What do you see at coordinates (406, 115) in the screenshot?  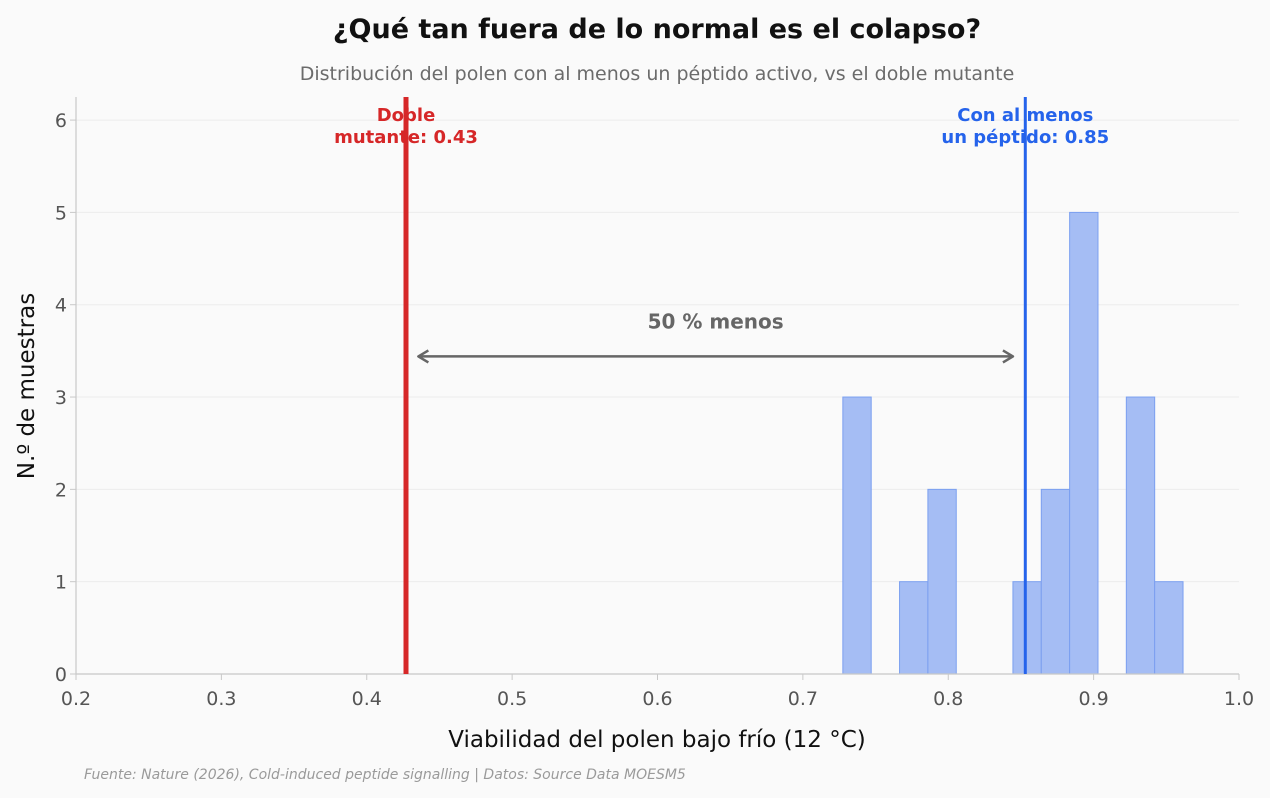 I see `reference-label-0-line1: Doble` at bounding box center [406, 115].